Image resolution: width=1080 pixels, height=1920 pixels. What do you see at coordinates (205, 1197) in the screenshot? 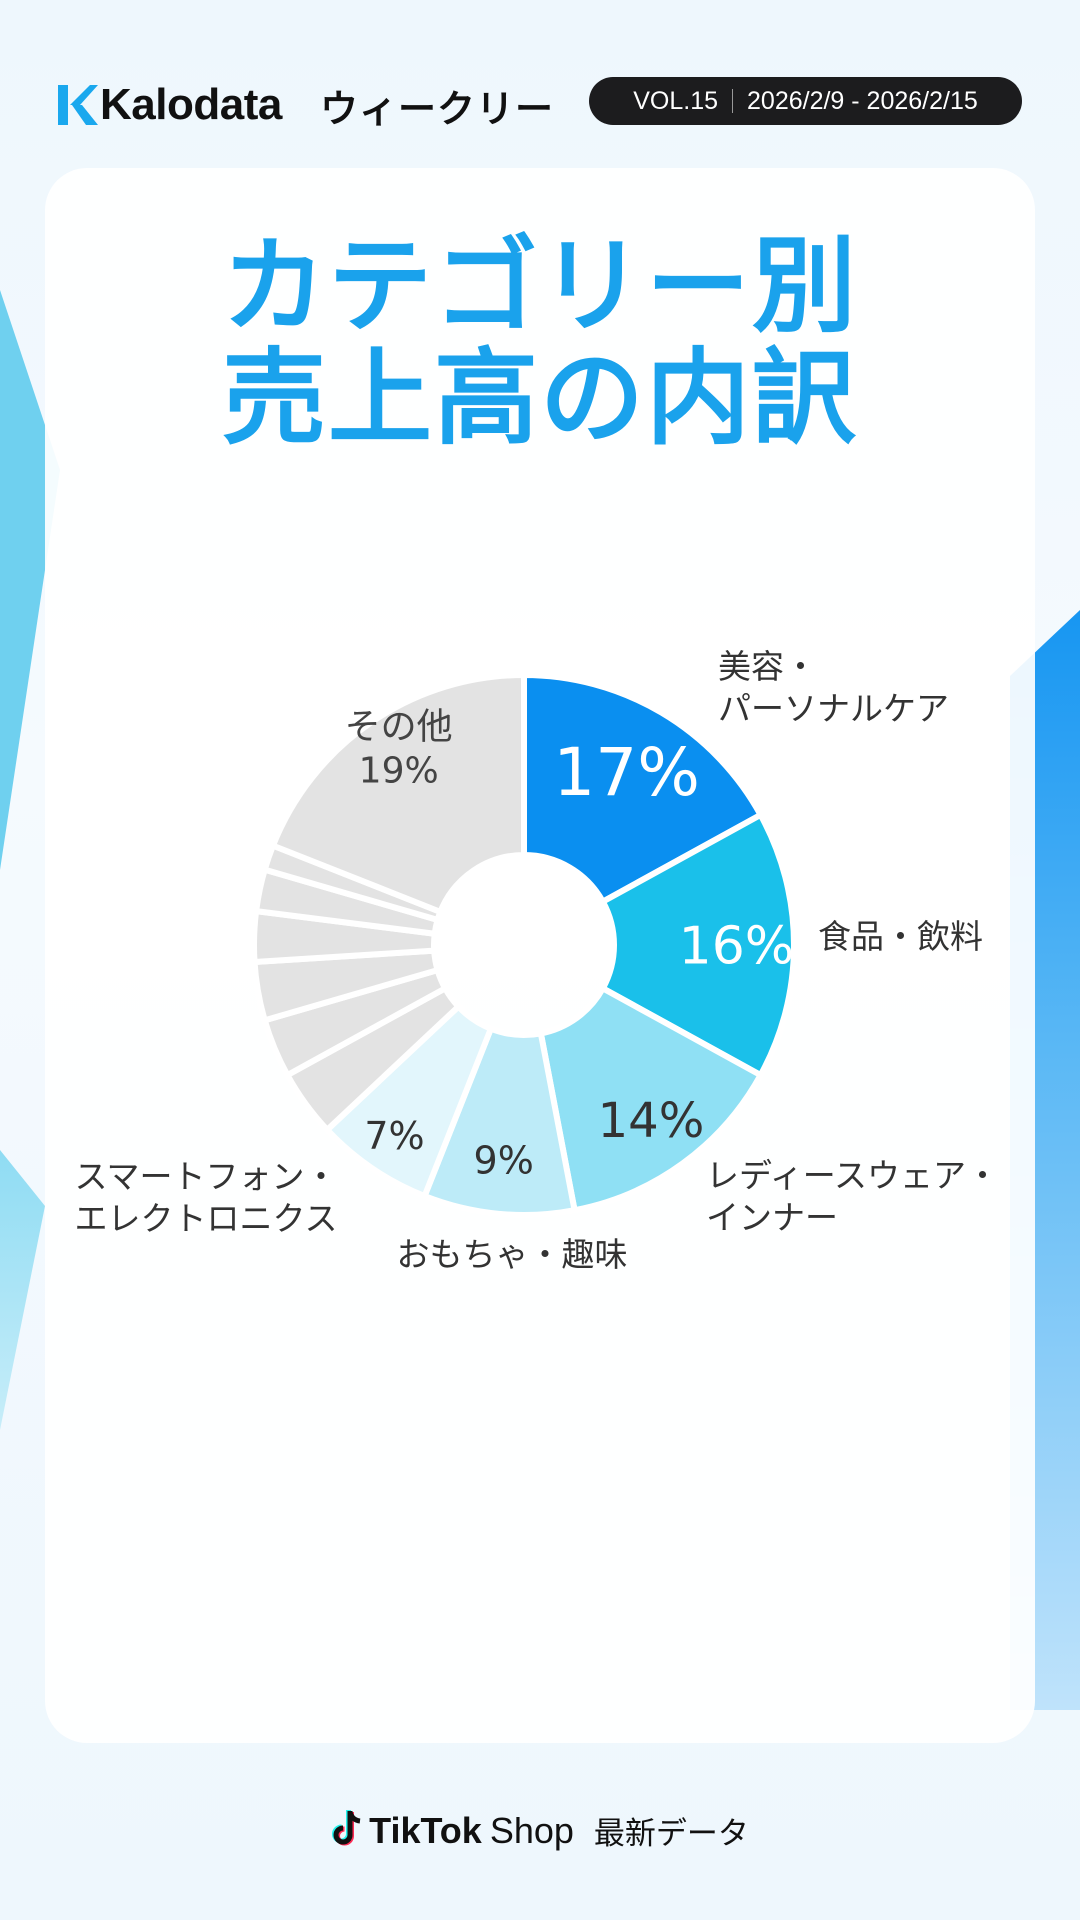
I see `category-label-5: スマートフォン・エレクトロニクス` at bounding box center [205, 1197].